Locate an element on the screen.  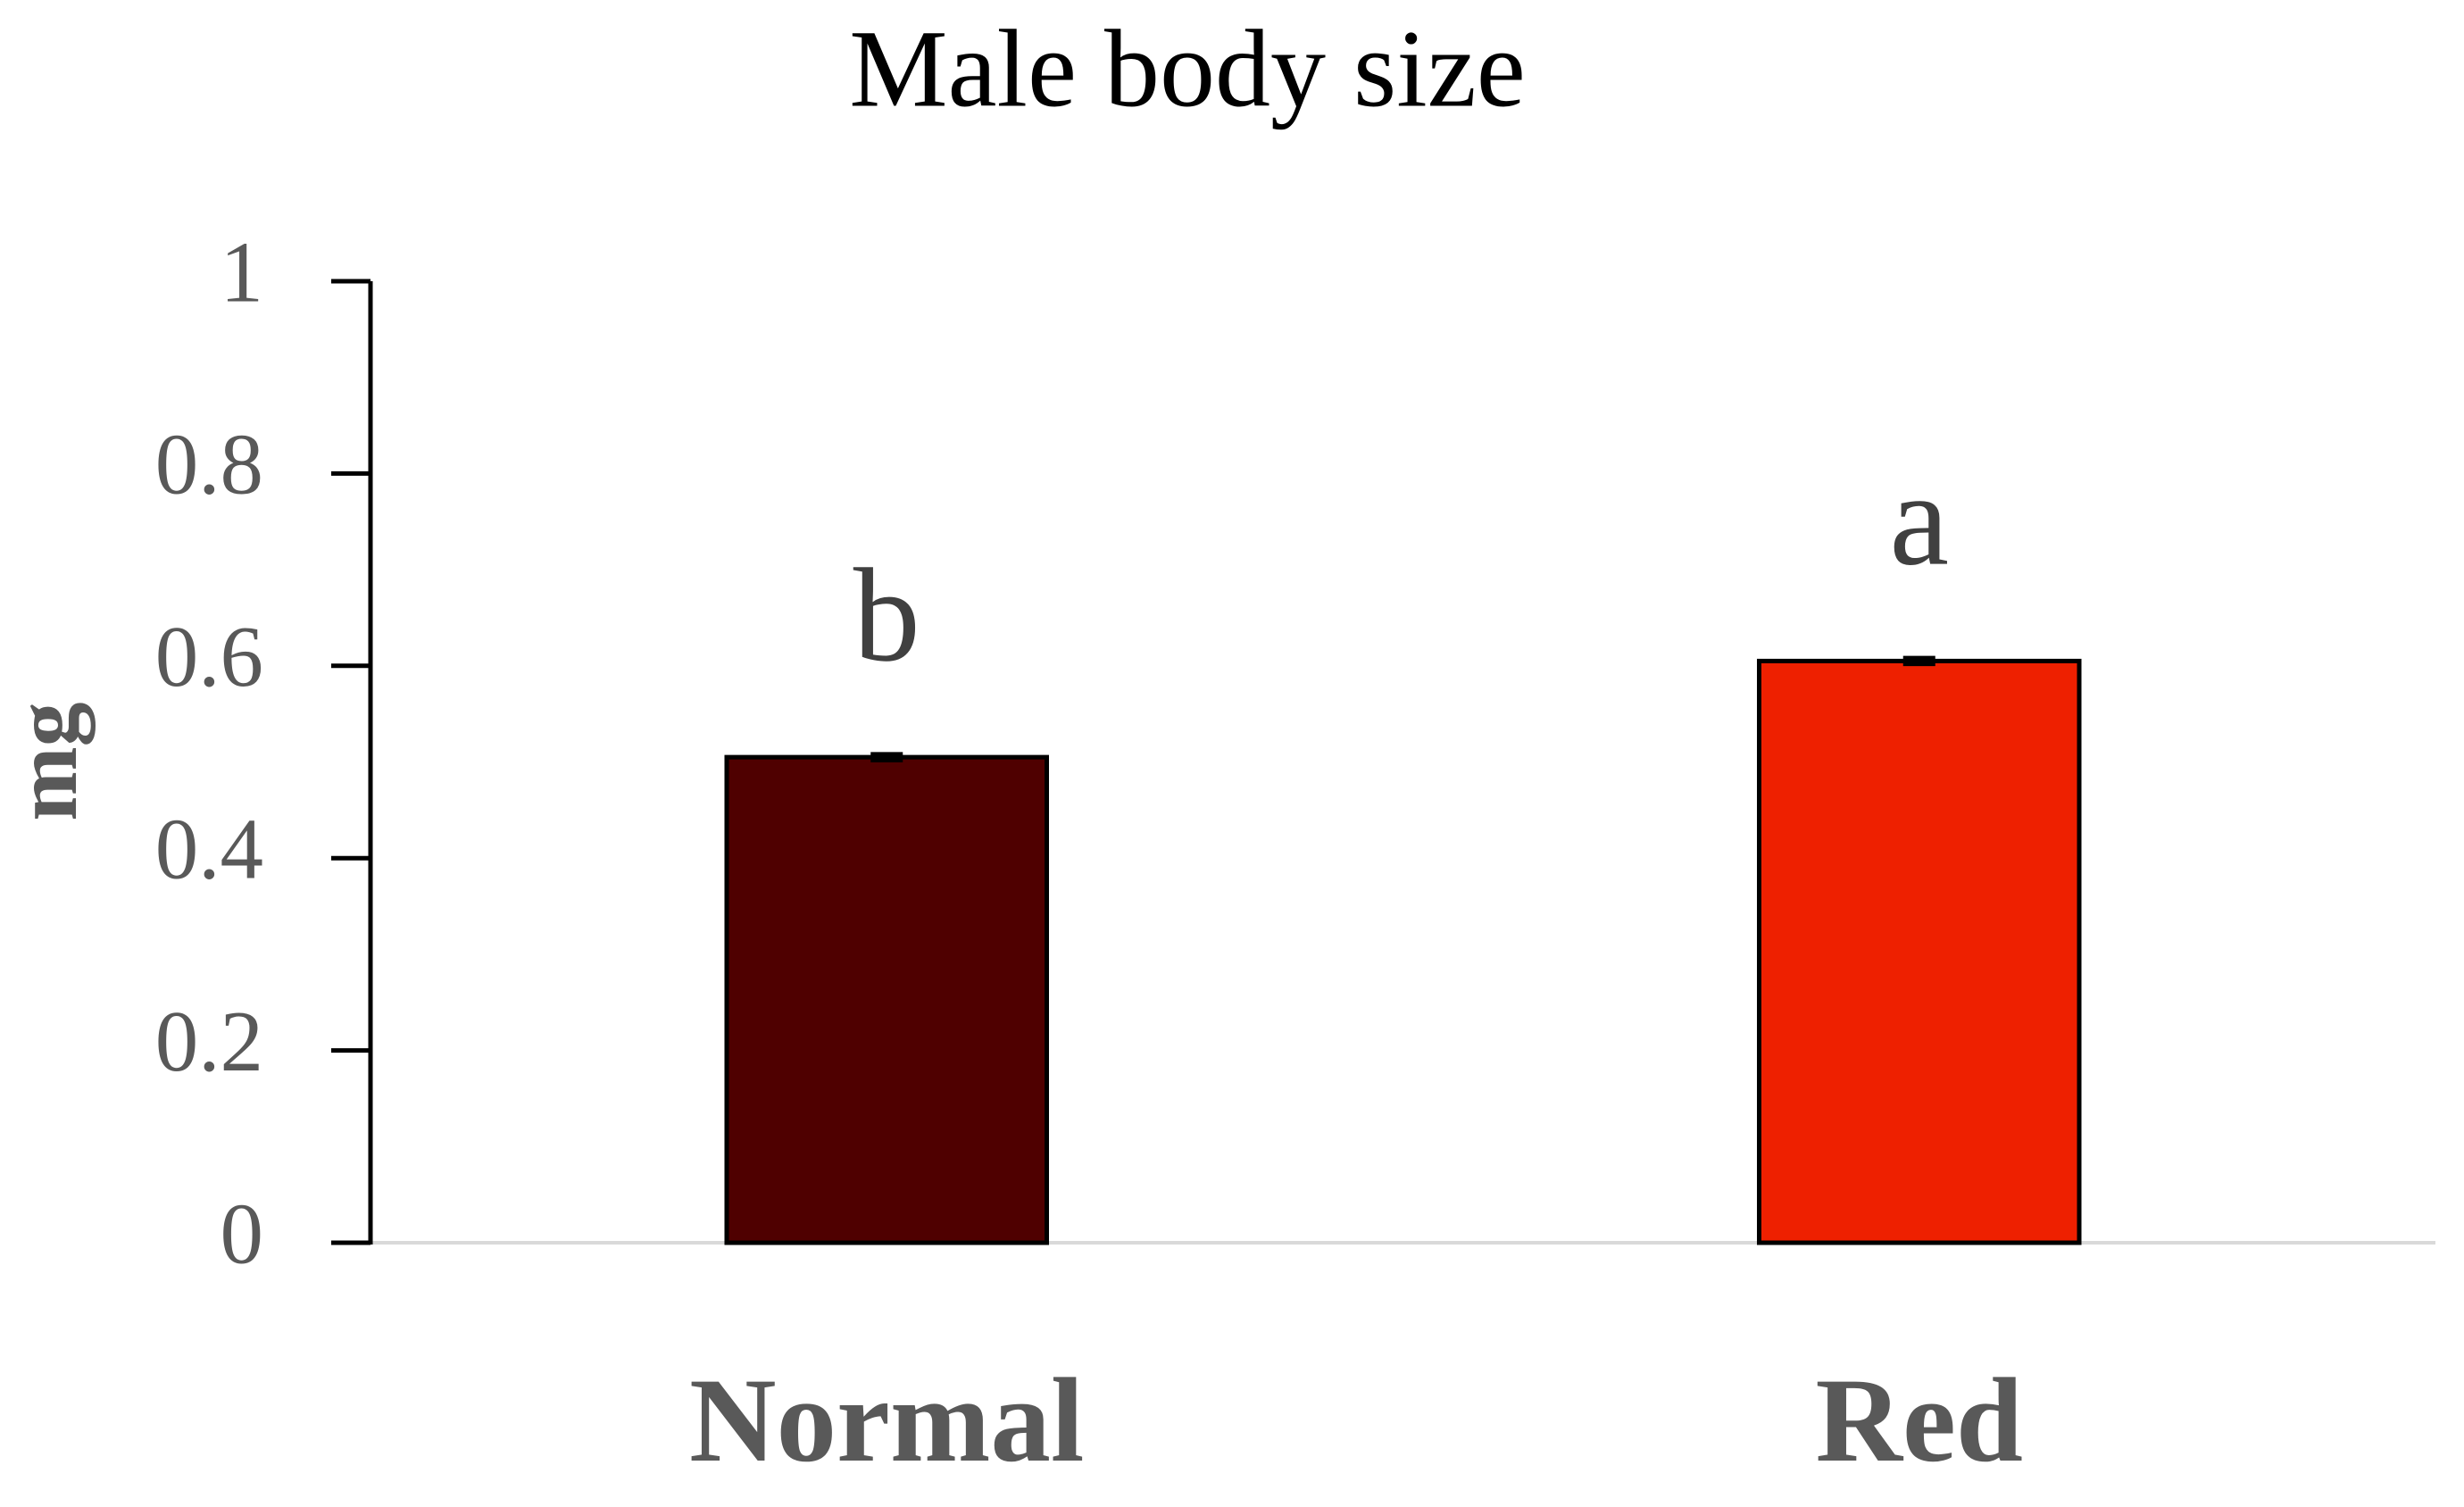
significance-letter: a is located at coordinates (1919, 519).